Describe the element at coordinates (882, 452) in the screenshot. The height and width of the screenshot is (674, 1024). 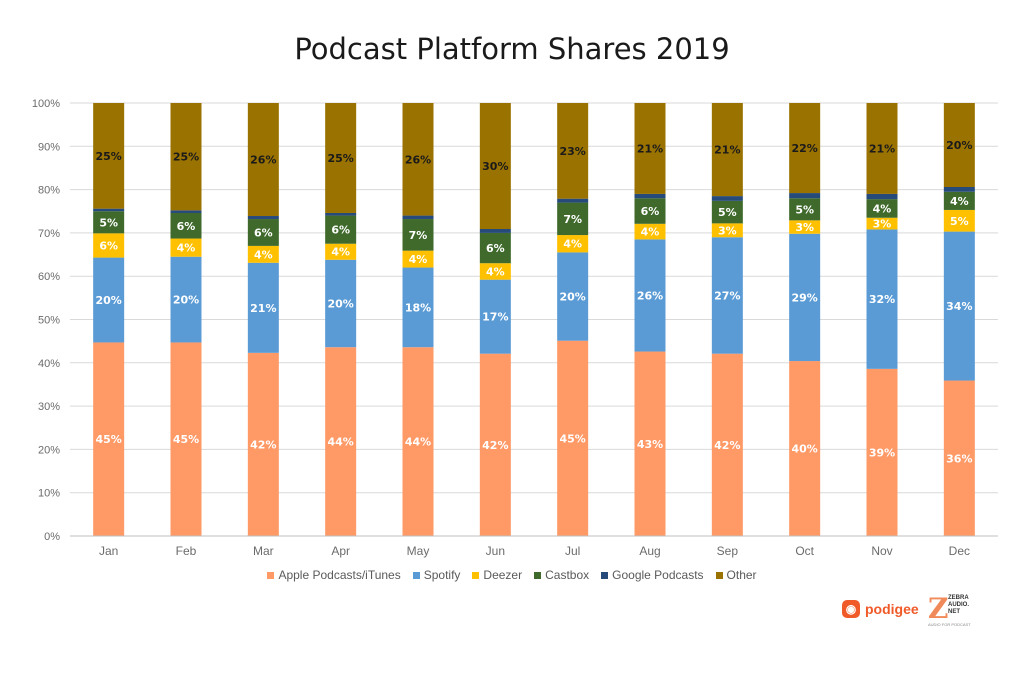
I see `data-label: 39%` at that location.